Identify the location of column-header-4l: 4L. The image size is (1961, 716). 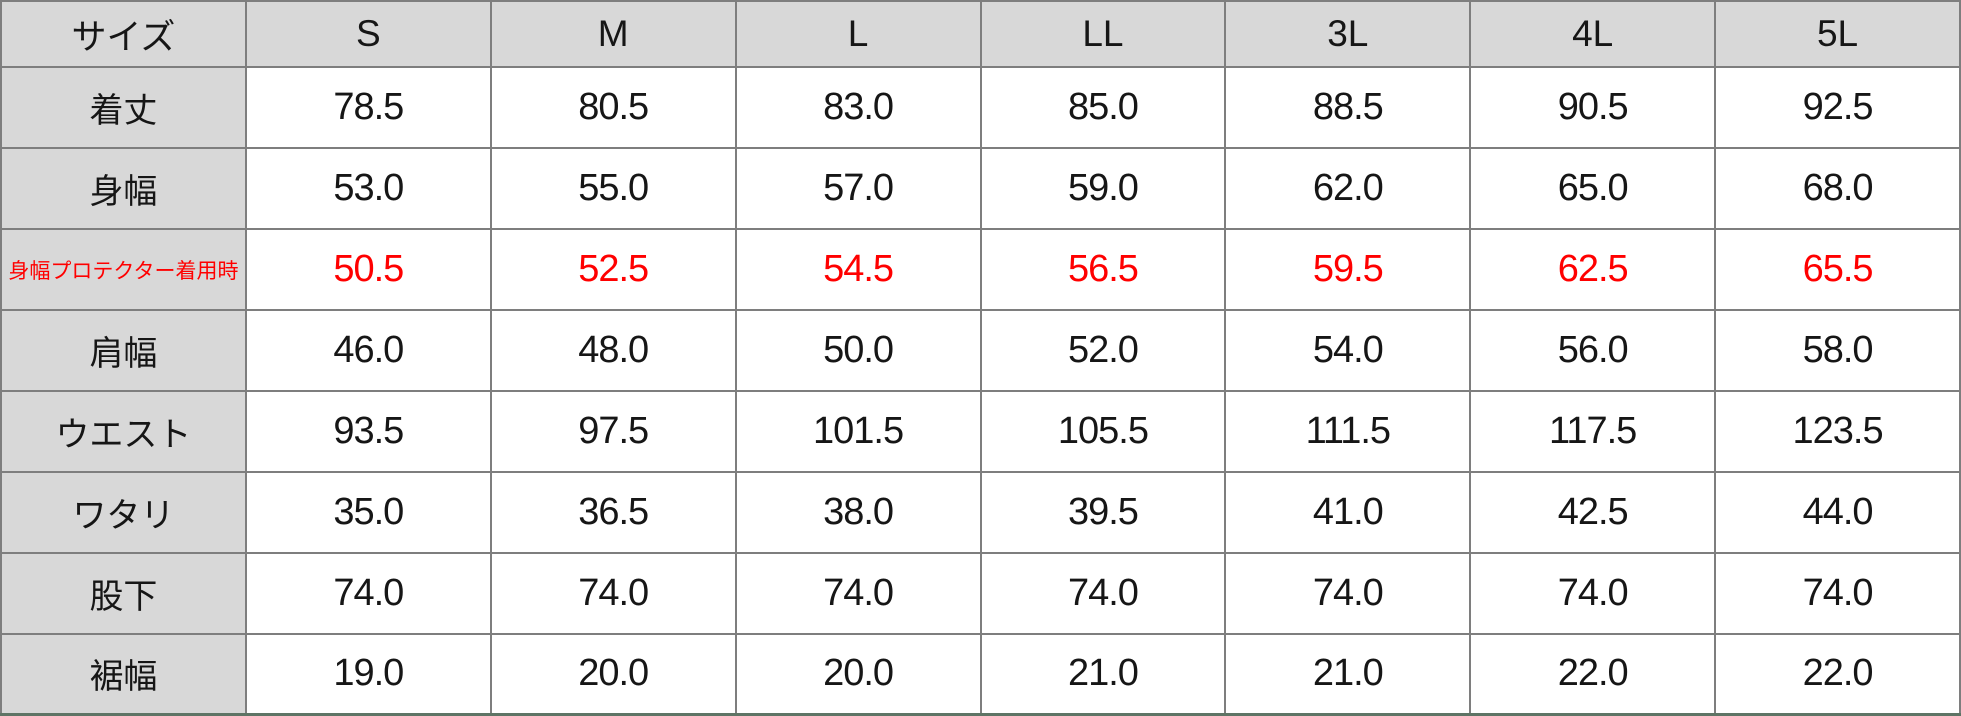
(1593, 34).